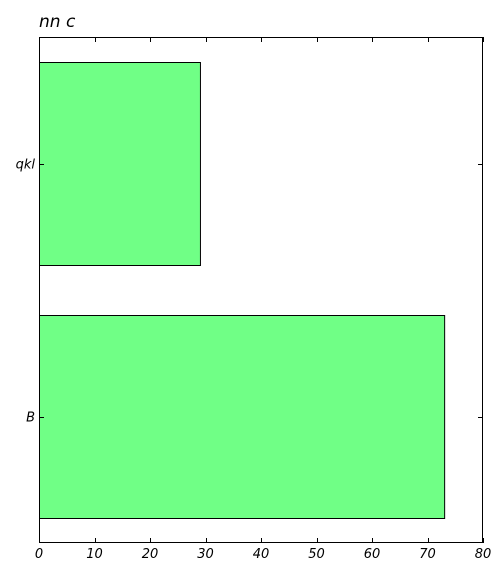  I want to click on x-tick-label: 70, so click(427, 554).